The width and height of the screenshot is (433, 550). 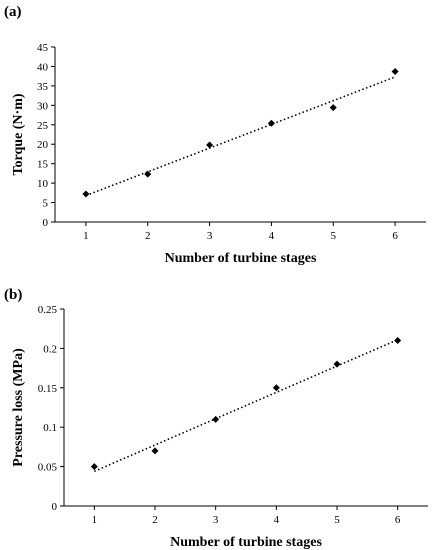 I want to click on y-tick-label: 0.2, so click(x=50, y=349).